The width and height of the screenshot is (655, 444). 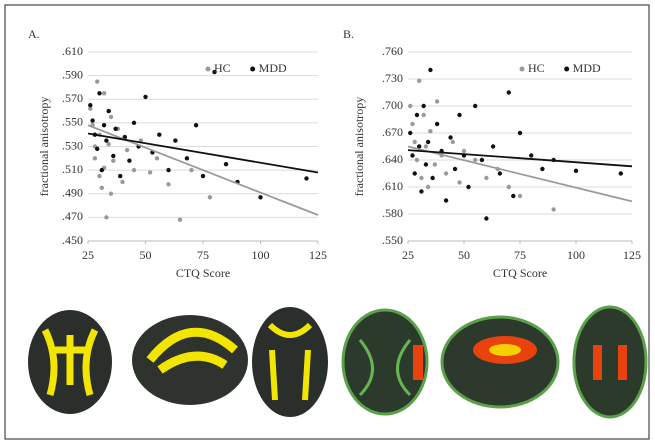 What do you see at coordinates (72, 240) in the screenshot?
I see `y-tick-label: .450` at bounding box center [72, 240].